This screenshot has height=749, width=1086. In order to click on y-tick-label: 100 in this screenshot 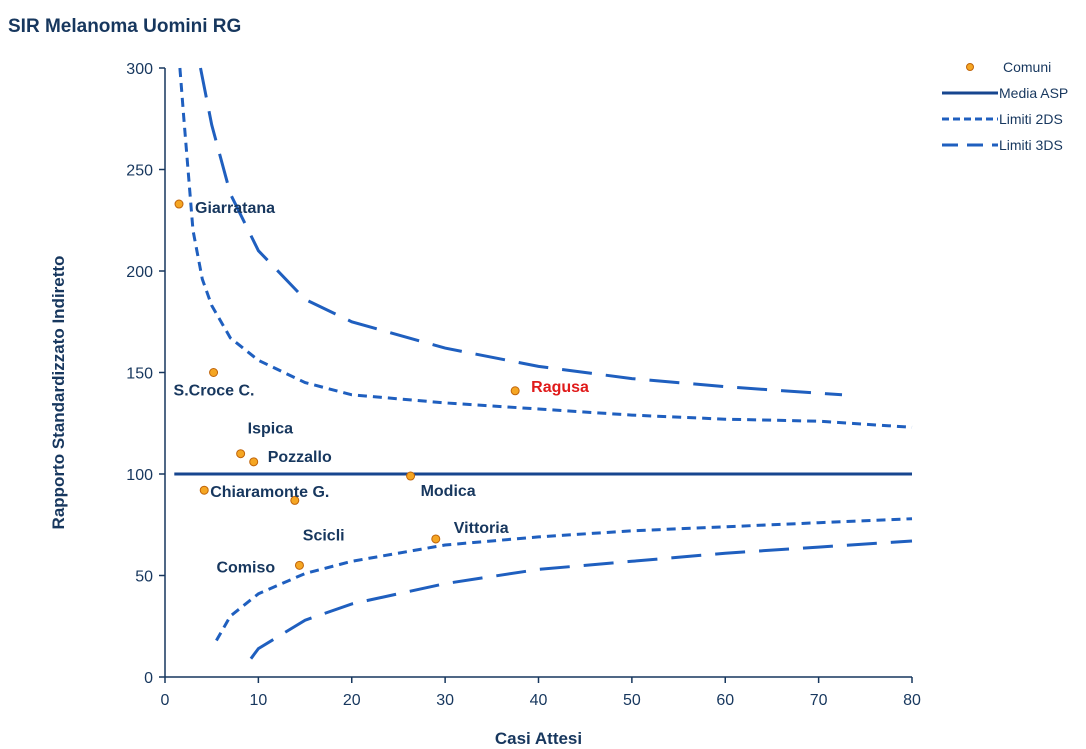, I will do `click(139, 475)`.